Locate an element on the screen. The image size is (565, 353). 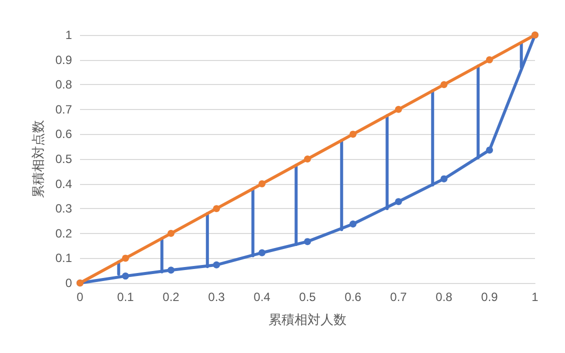
y-tick-label: 0.1 is located at coordinates (63, 258).